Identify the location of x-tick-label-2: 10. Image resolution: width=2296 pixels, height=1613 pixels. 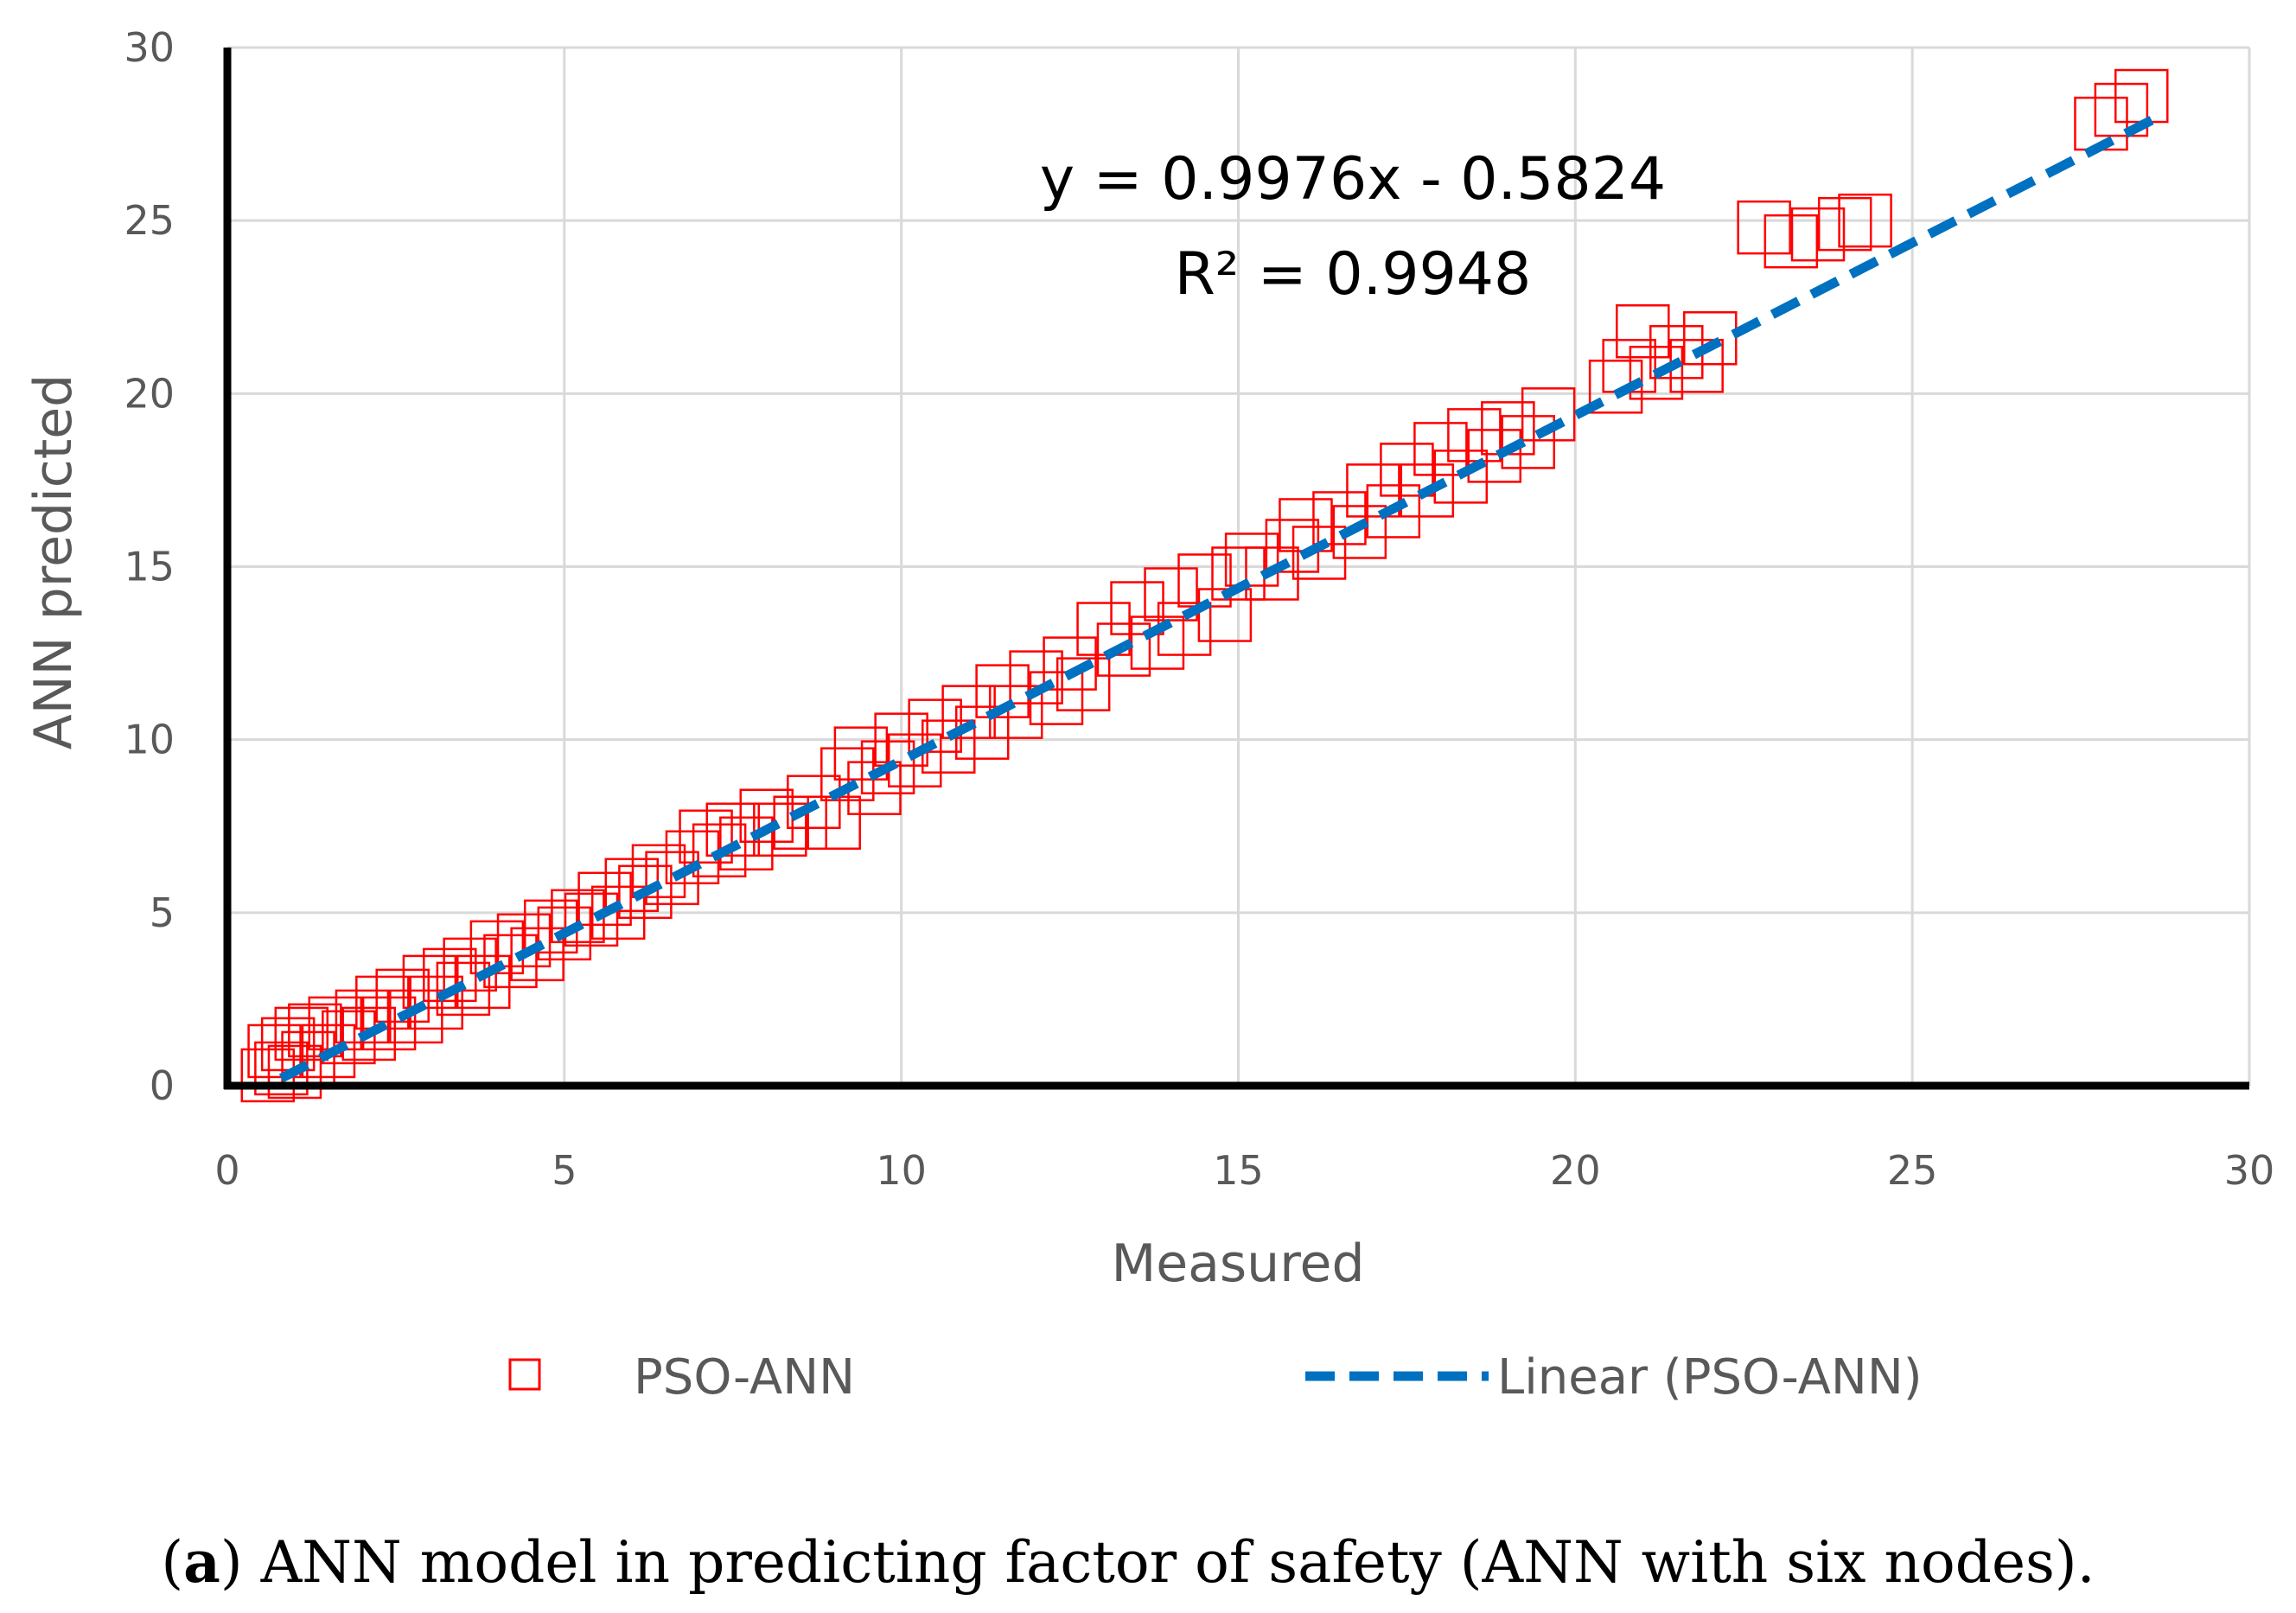
(901, 1170).